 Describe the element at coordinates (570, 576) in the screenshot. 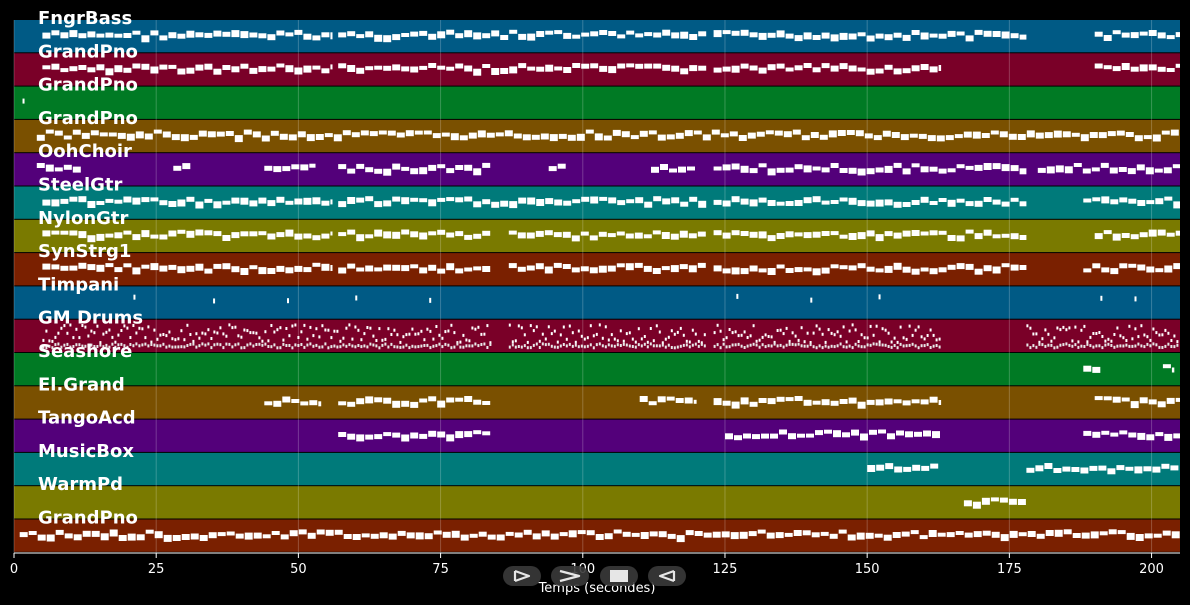

I see `fast-forward-button` at that location.